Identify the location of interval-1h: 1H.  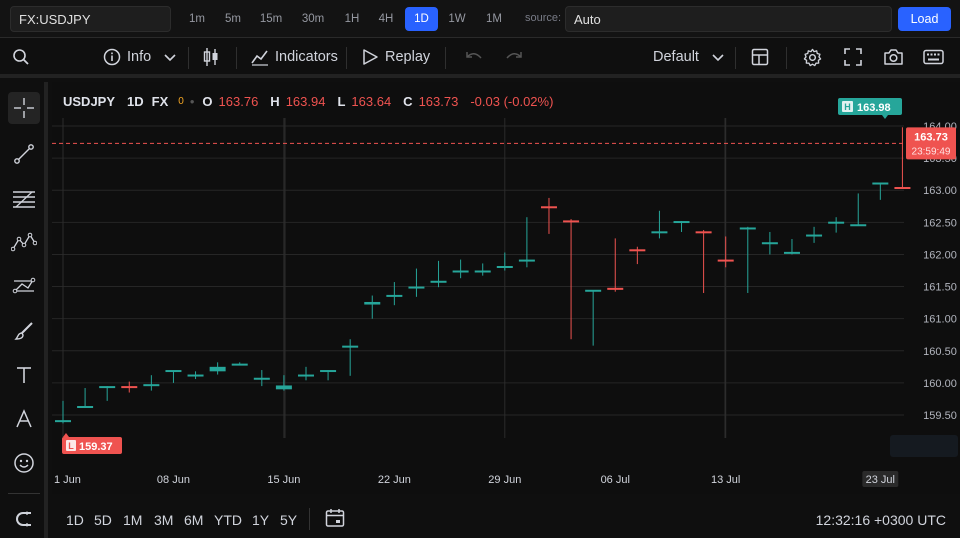
(352, 19).